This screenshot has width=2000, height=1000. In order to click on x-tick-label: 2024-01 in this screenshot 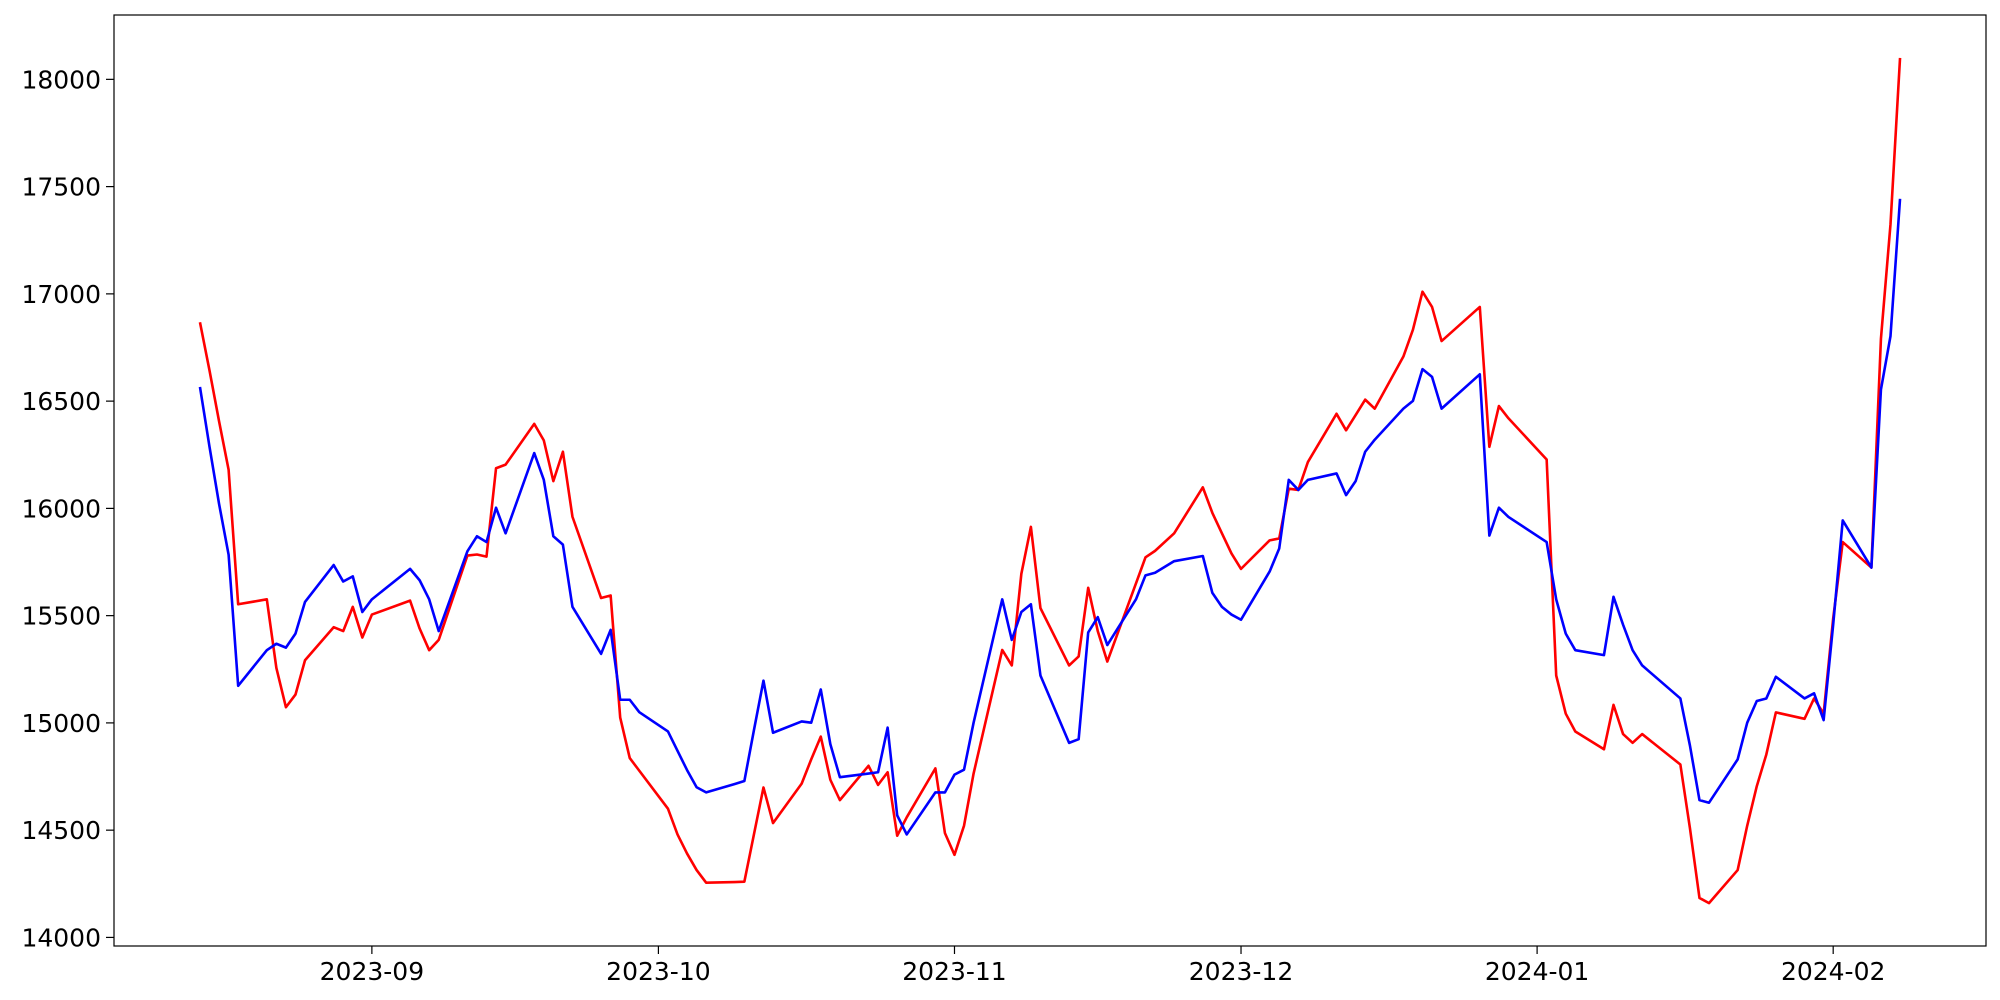, I will do `click(1537, 971)`.